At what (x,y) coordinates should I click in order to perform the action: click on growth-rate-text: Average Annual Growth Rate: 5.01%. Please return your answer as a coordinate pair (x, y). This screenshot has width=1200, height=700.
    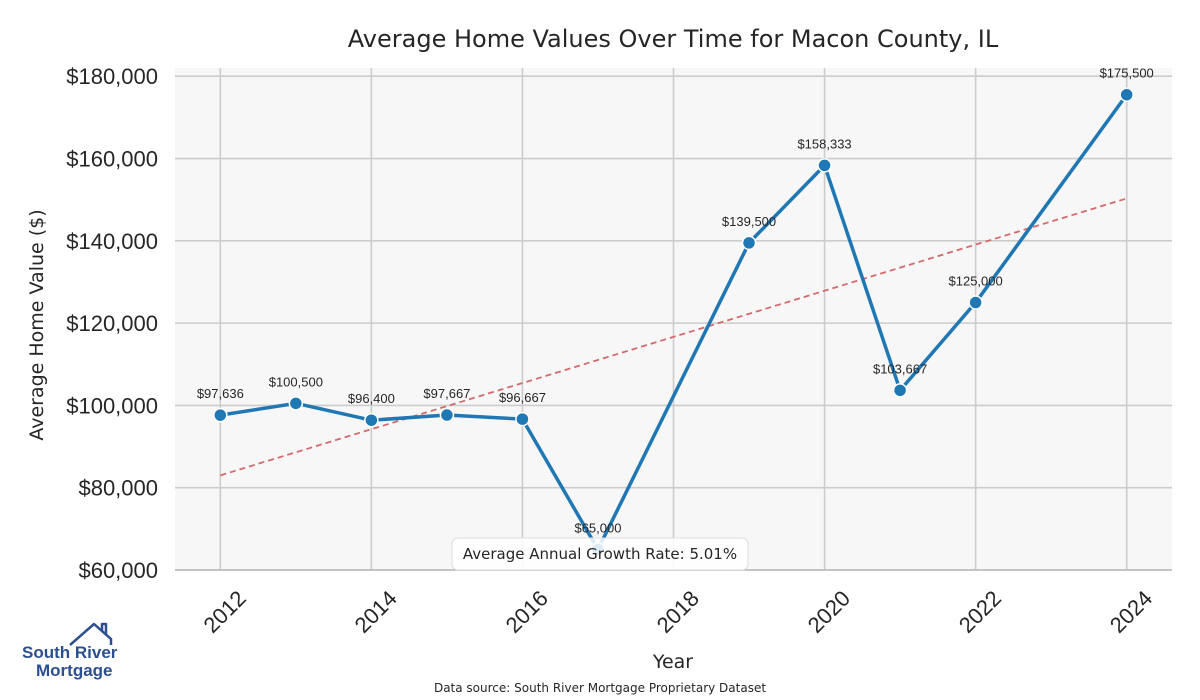
    Looking at the image, I should click on (600, 554).